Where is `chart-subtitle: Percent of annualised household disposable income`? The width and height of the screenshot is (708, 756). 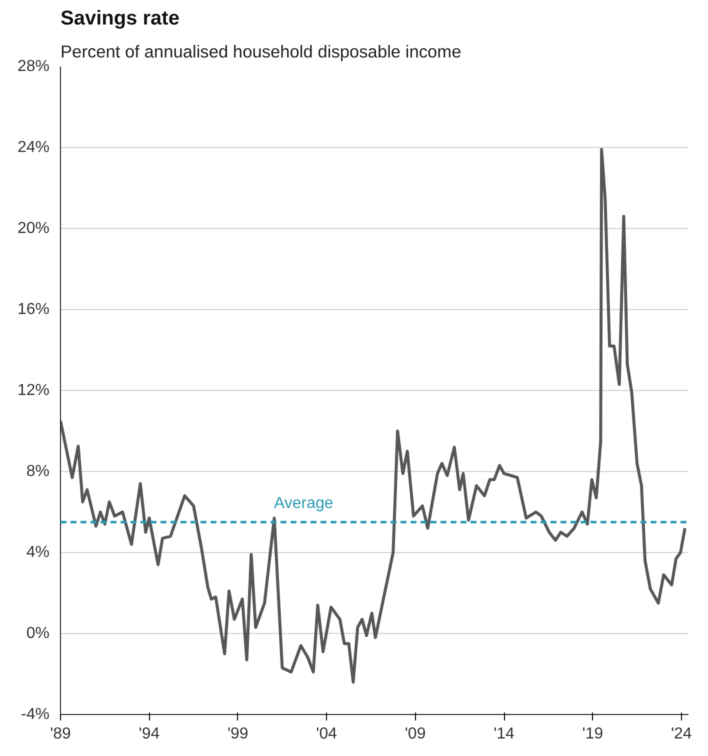 chart-subtitle: Percent of annualised household disposable income is located at coordinates (261, 52).